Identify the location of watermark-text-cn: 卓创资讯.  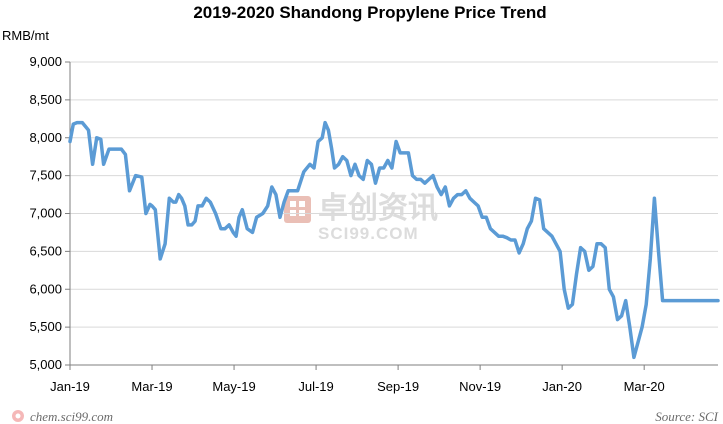
(378, 208).